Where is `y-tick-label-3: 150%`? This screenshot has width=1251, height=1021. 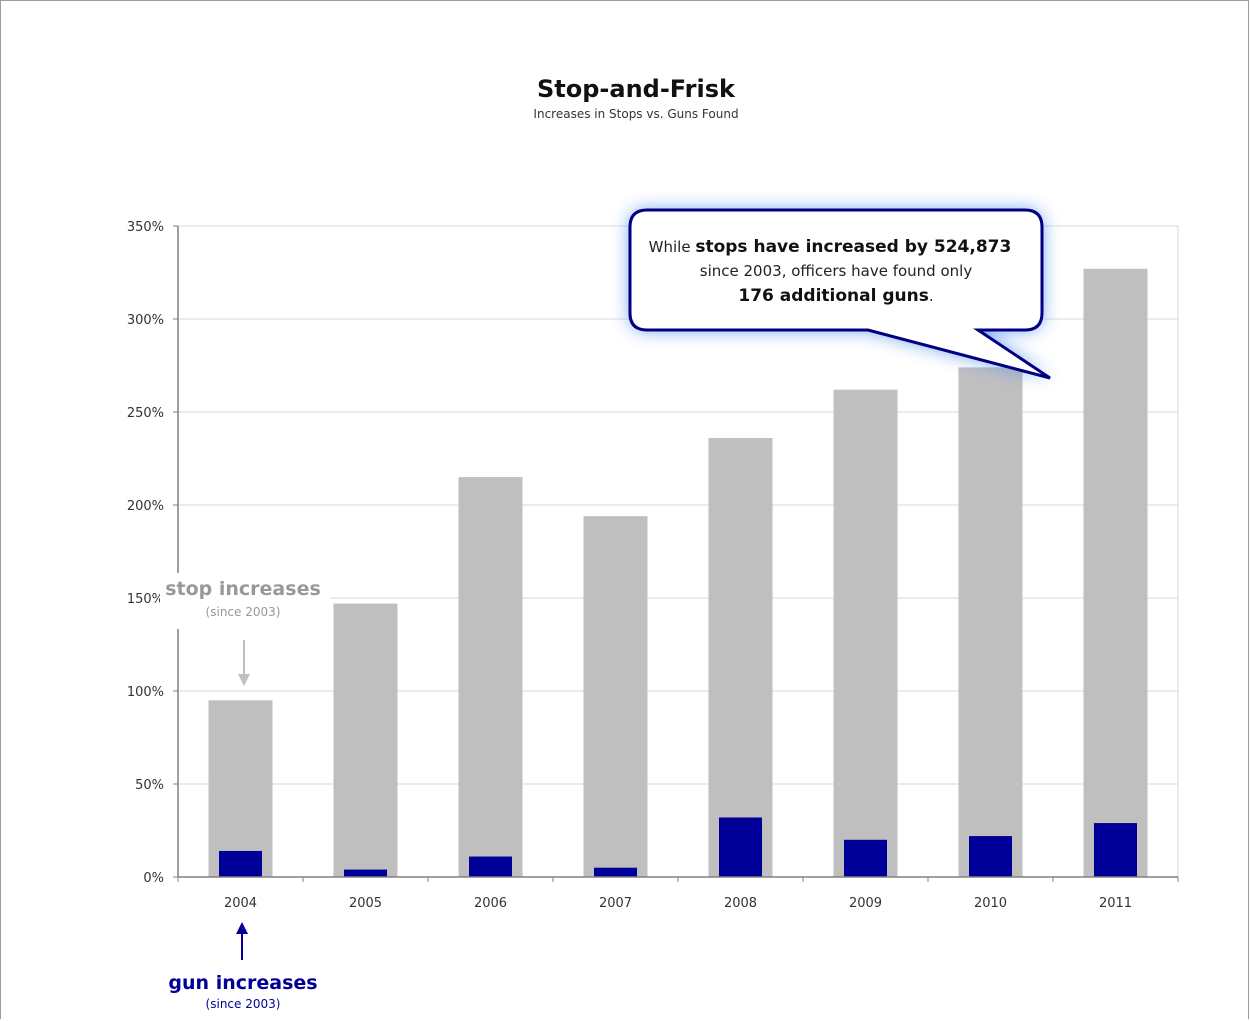
y-tick-label-3: 150% is located at coordinates (145, 599).